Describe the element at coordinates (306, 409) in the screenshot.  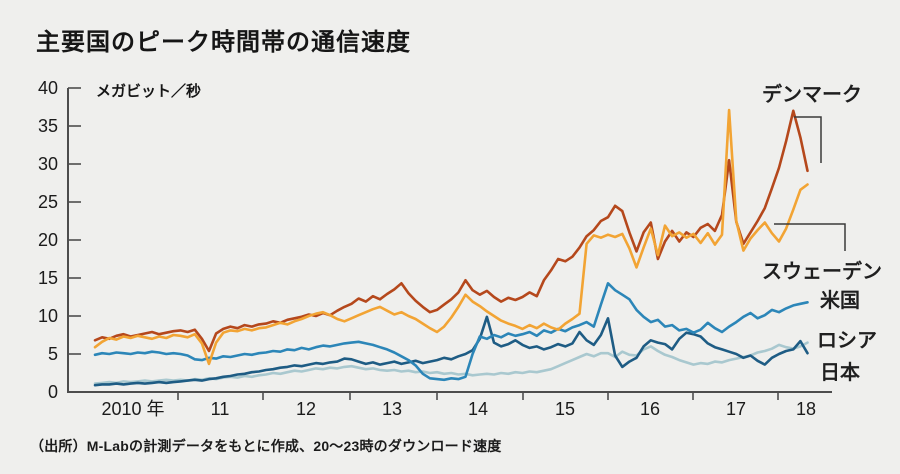
I see `x-tick-label: 12` at that location.